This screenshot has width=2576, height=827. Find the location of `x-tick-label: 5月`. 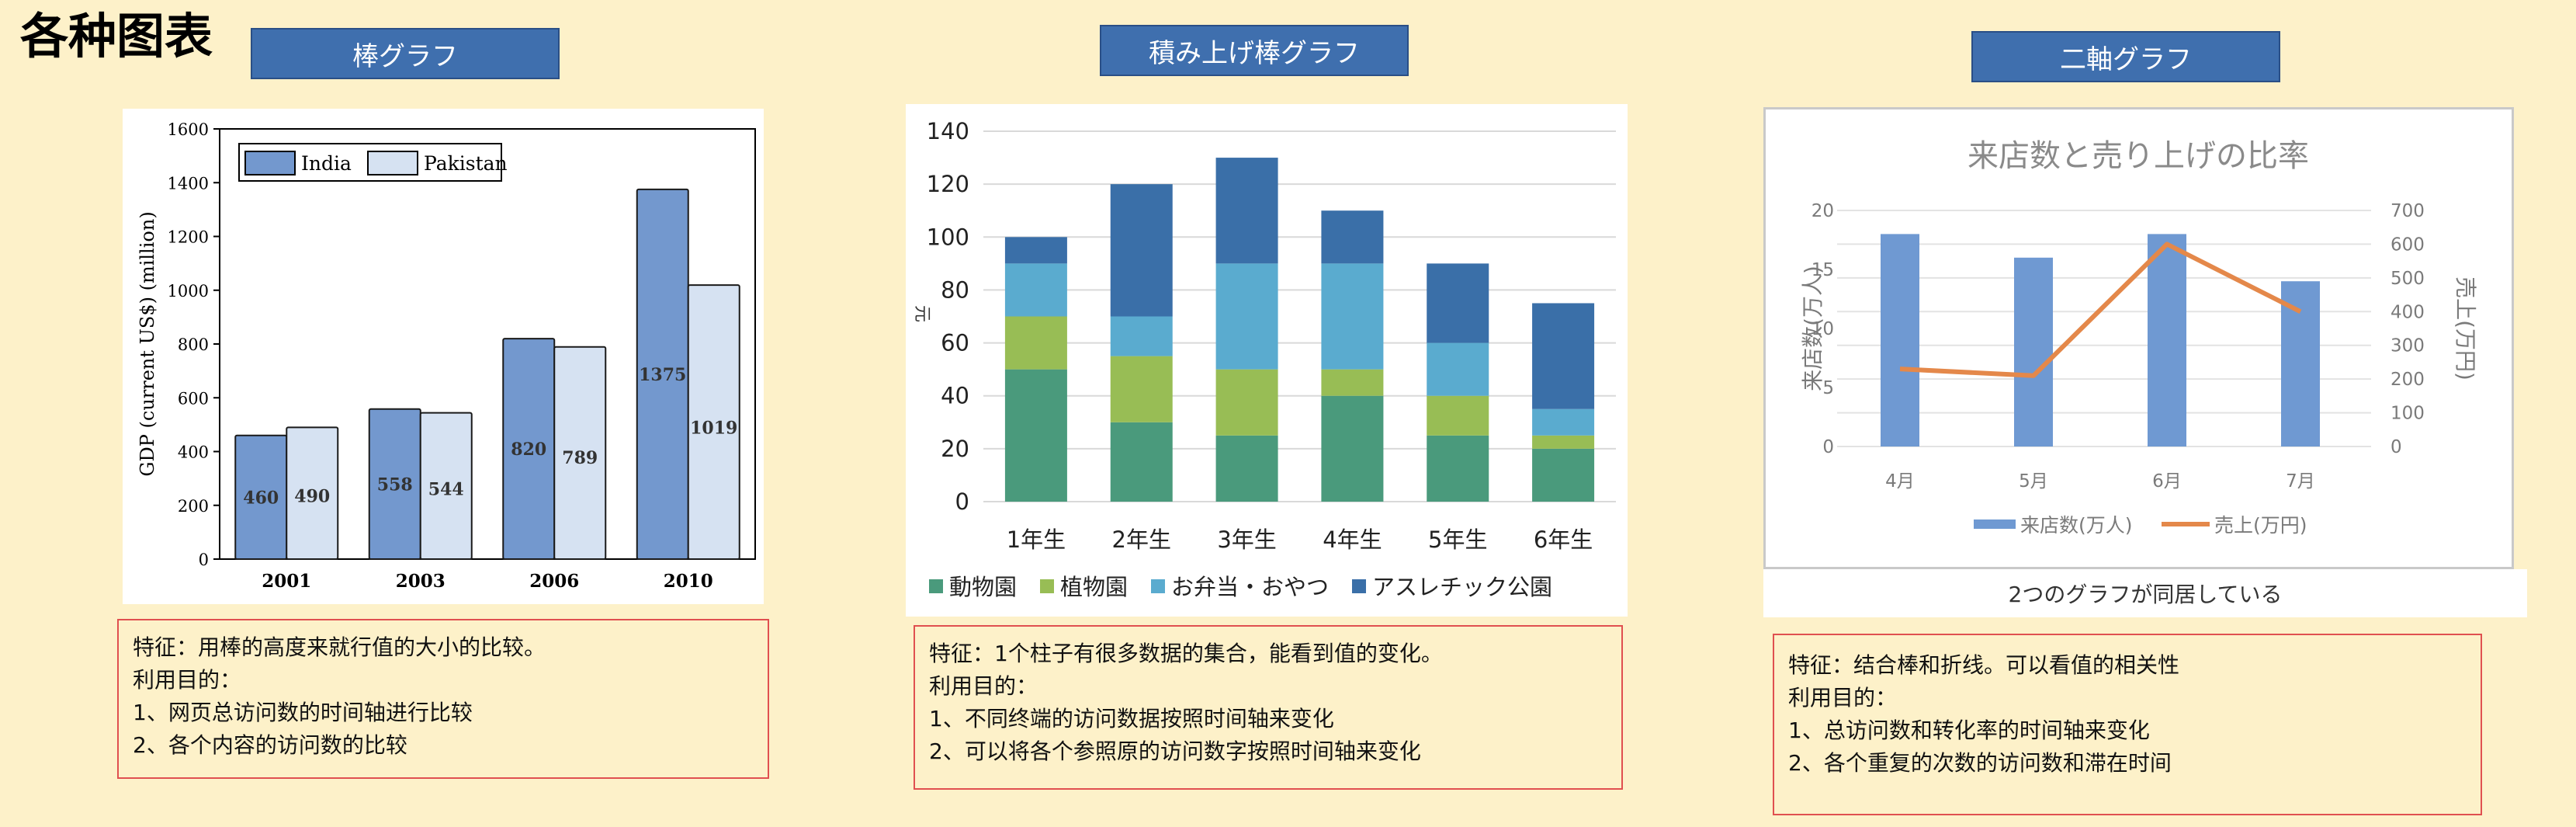

x-tick-label: 5月 is located at coordinates (2033, 482).